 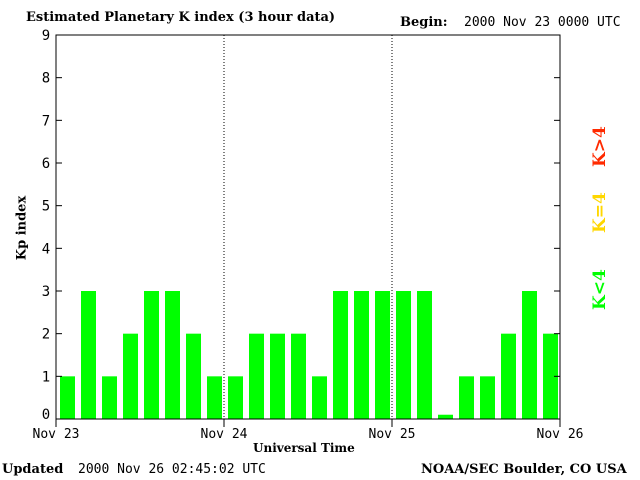 I want to click on x-tick-label-0: Nov 23, so click(x=56, y=434).